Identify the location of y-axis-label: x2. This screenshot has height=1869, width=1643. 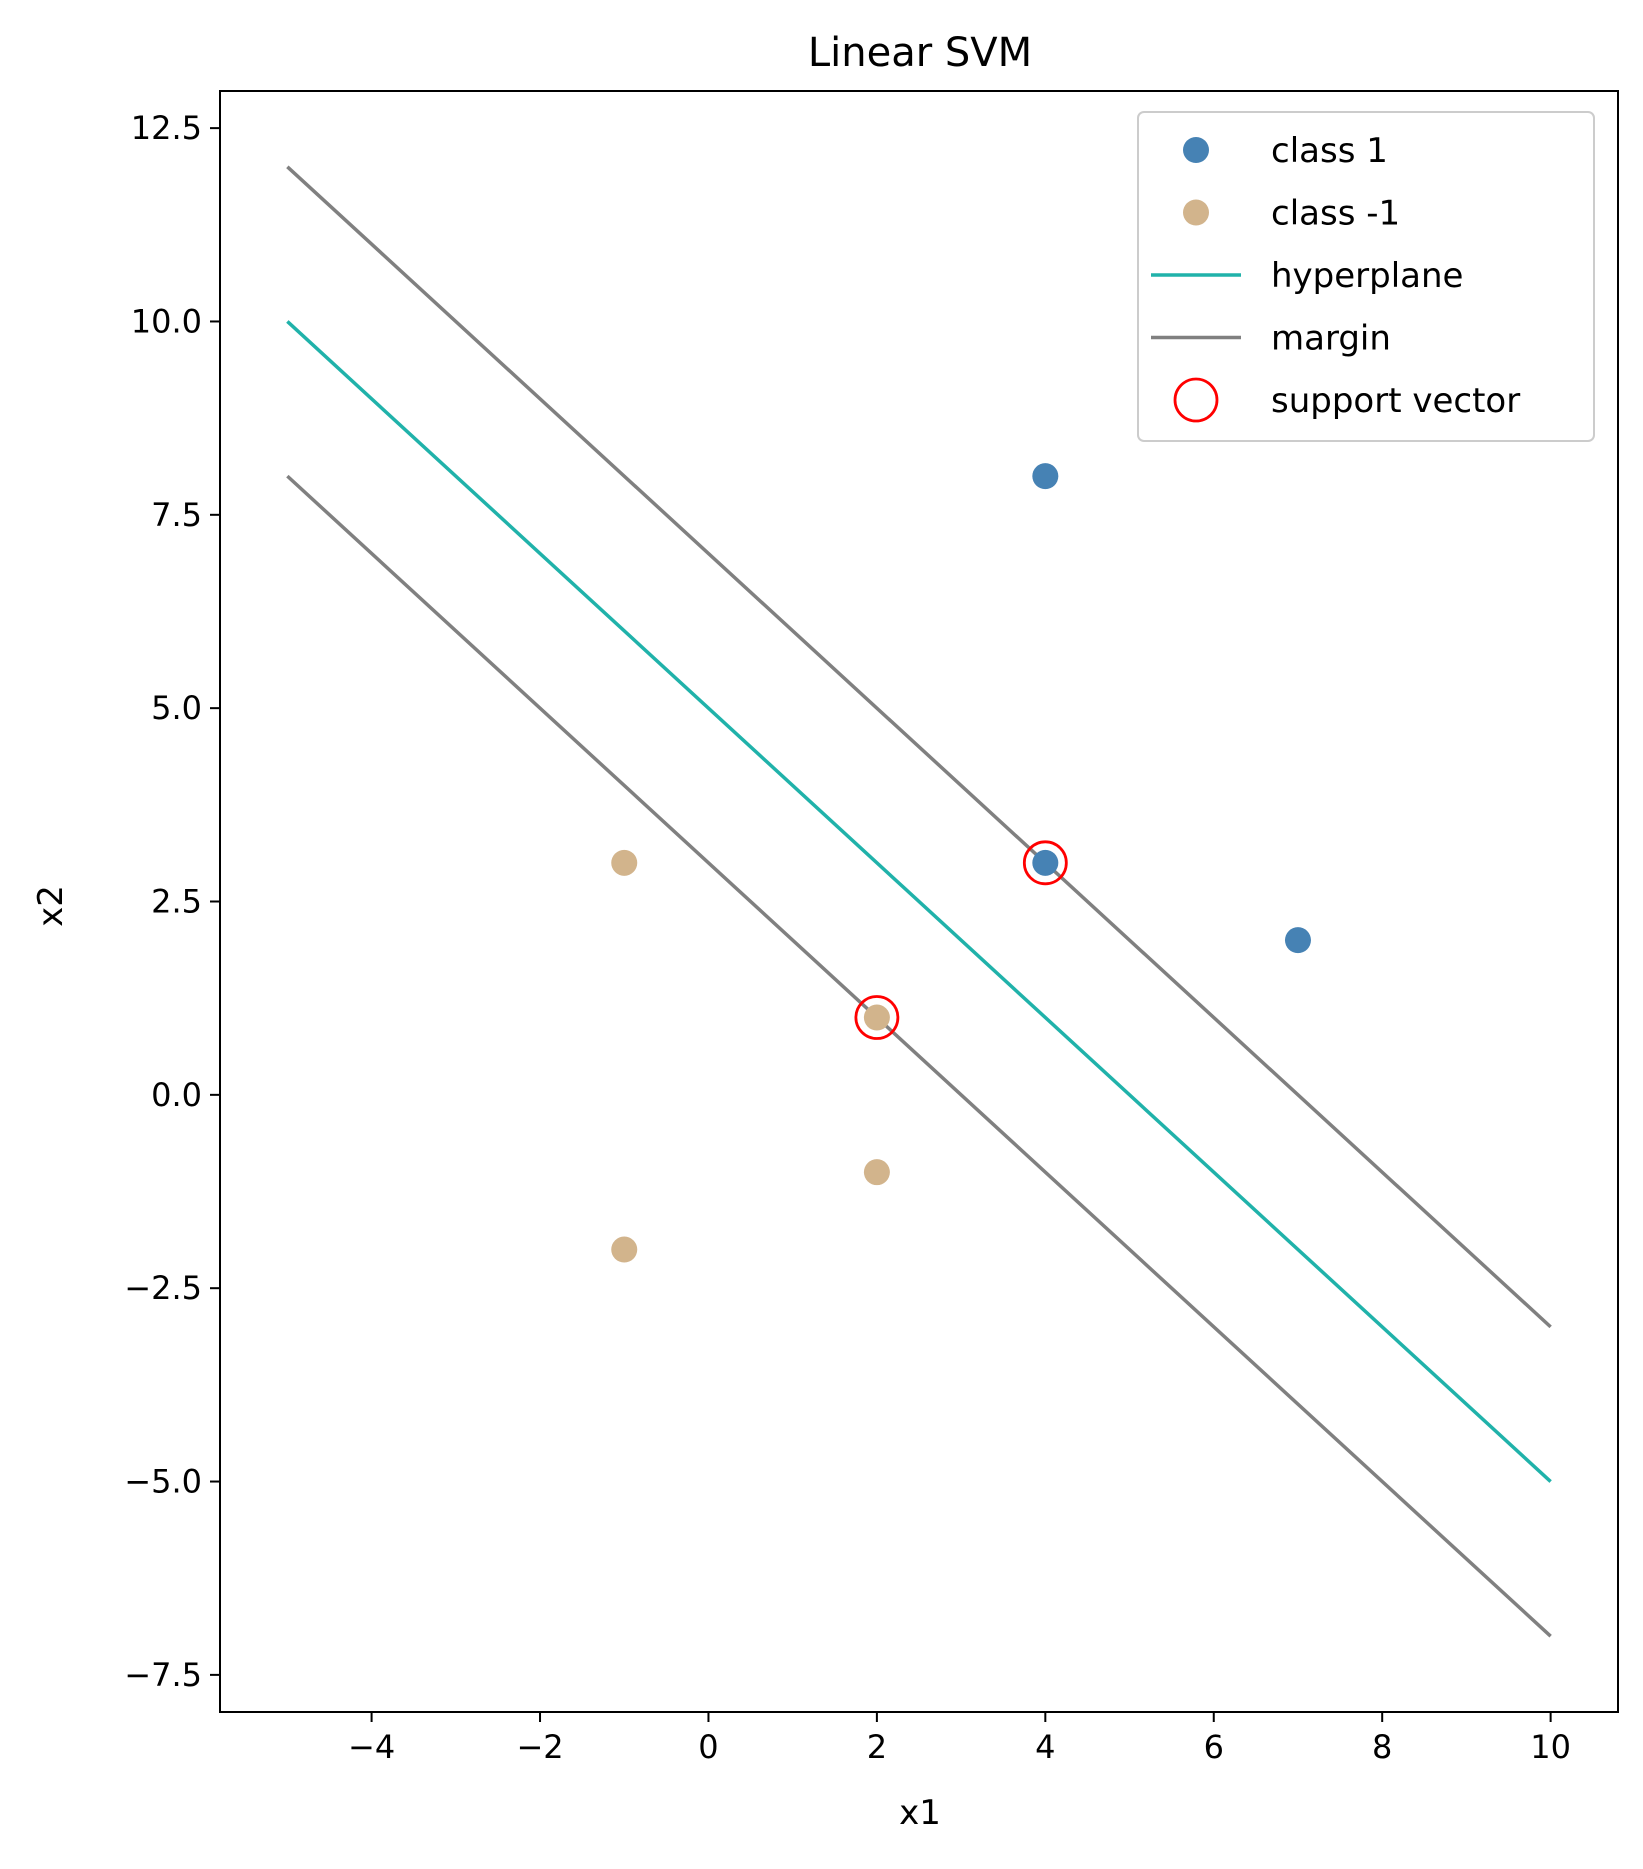
(51, 906).